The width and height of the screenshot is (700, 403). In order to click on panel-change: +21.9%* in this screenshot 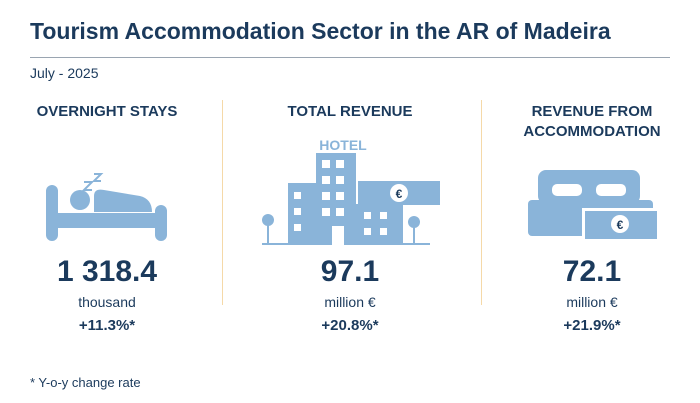, I will do `click(592, 325)`.